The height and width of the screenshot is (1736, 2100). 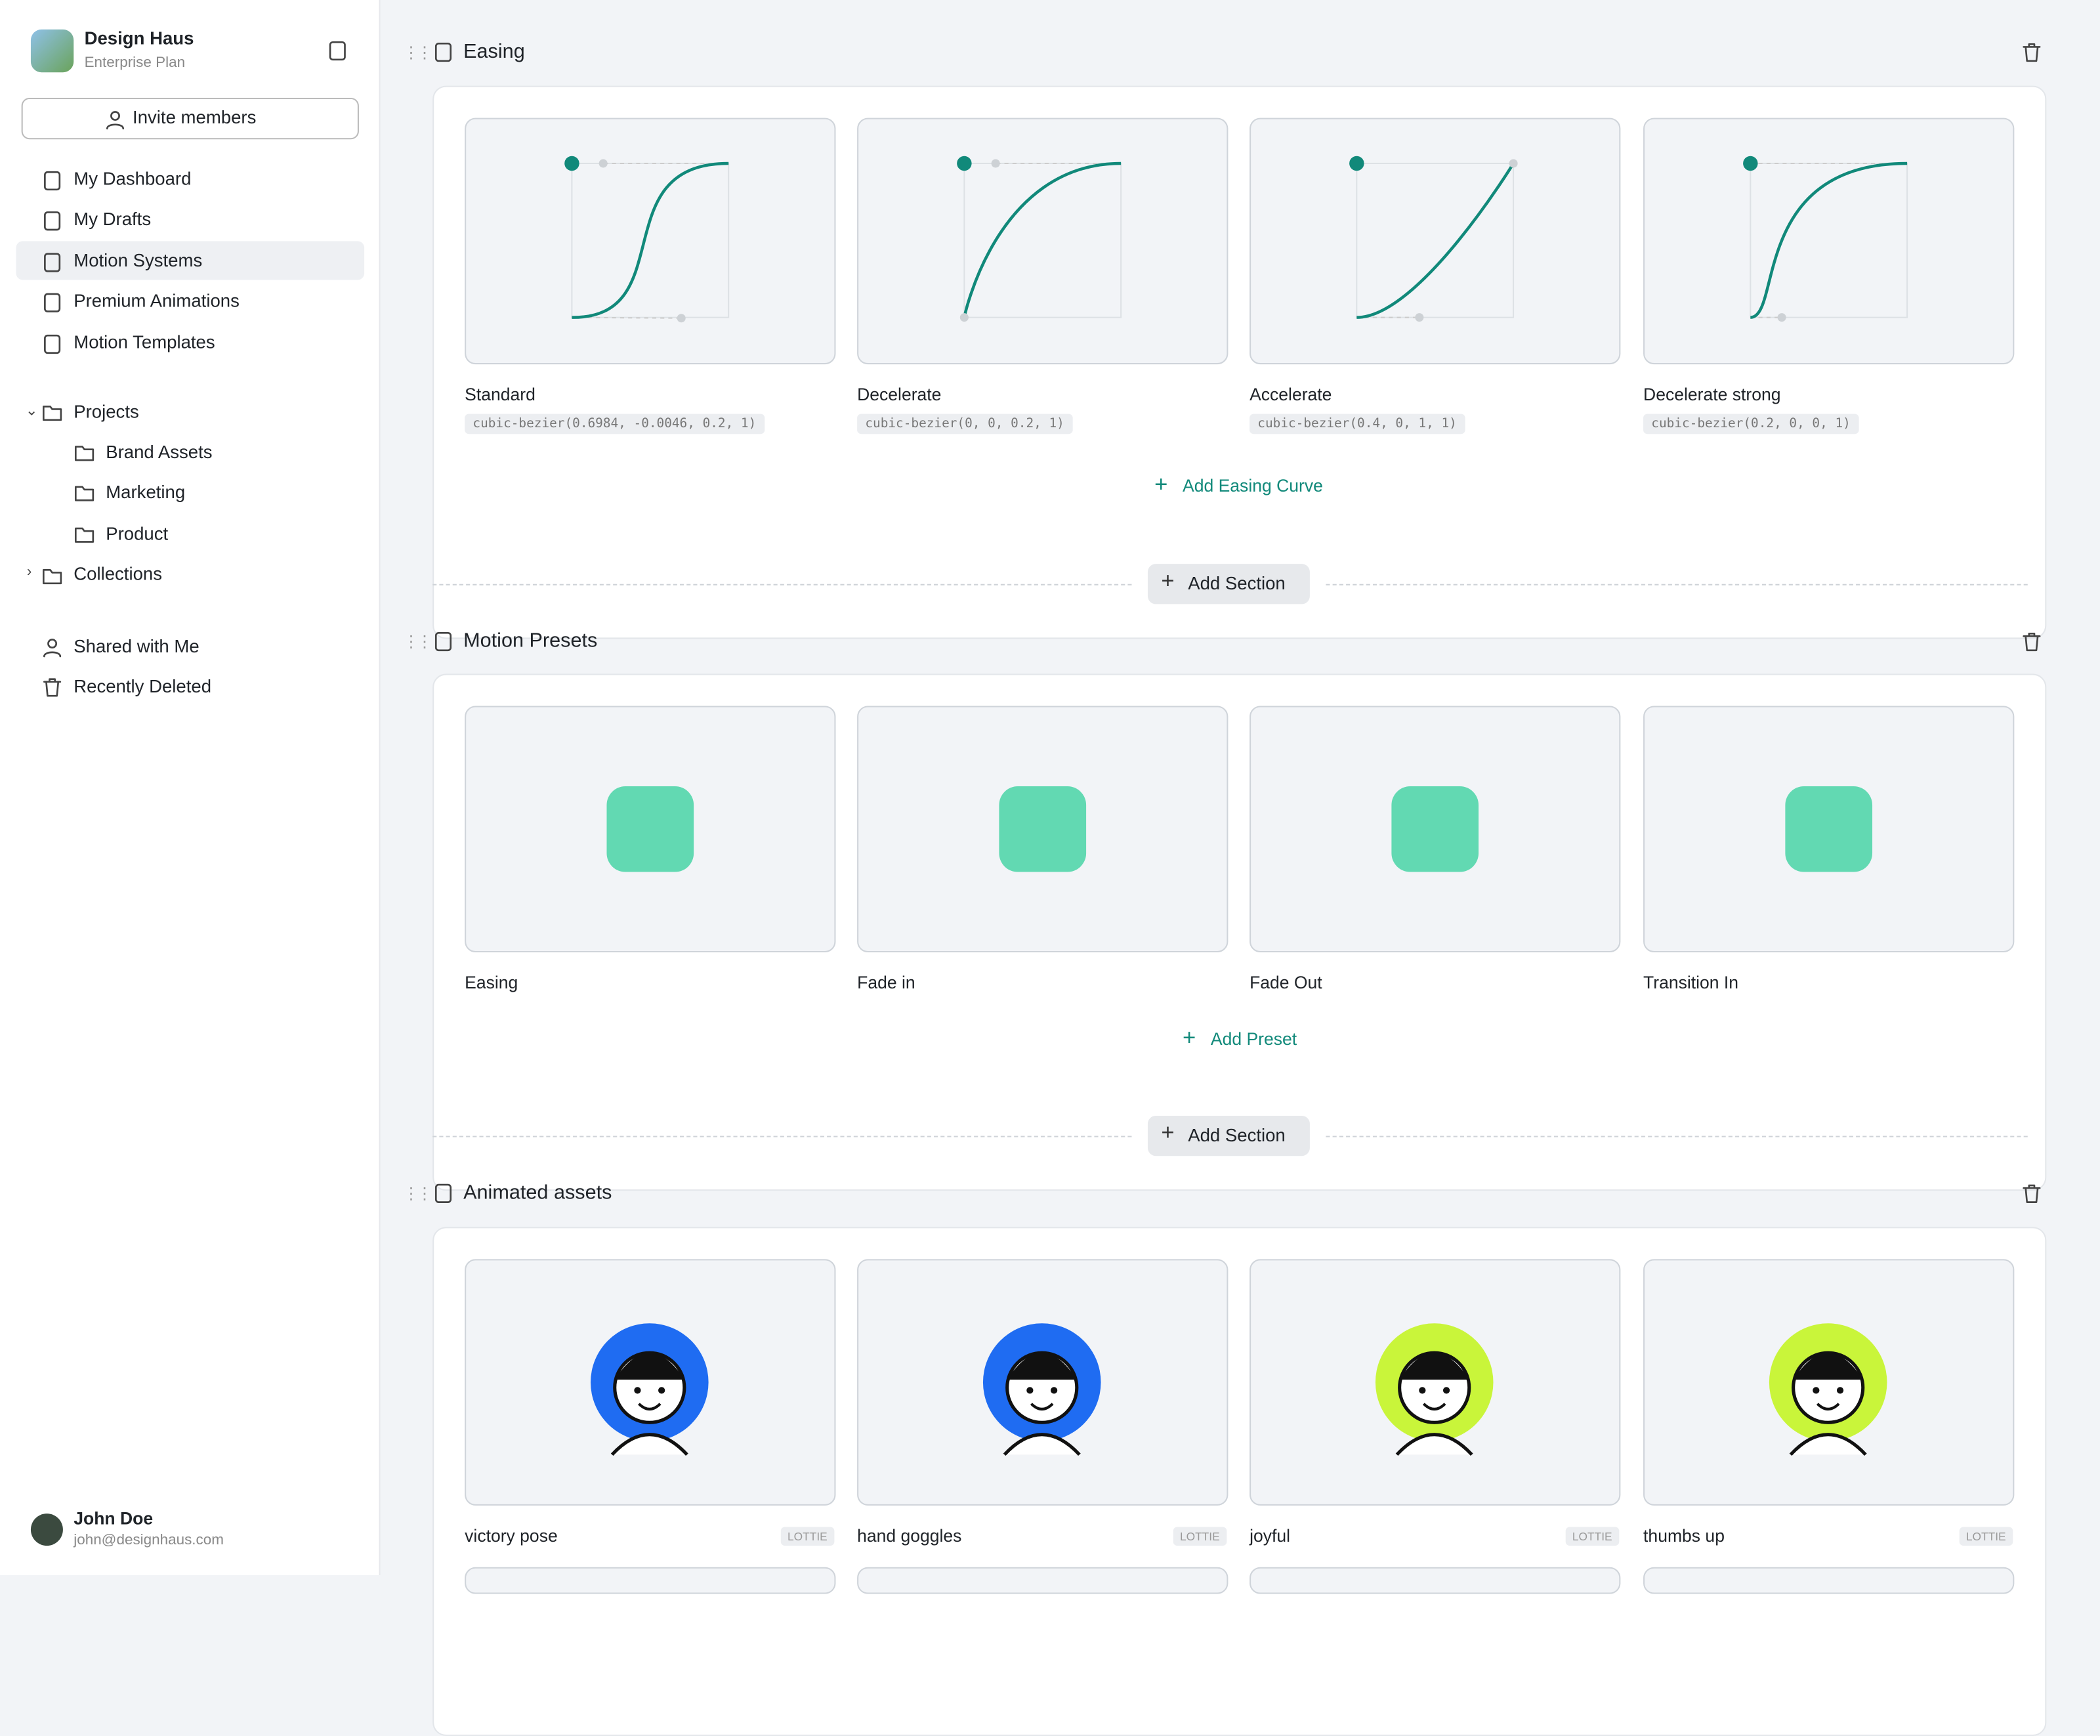 What do you see at coordinates (1253, 1038) in the screenshot?
I see `add-item: Add Preset` at bounding box center [1253, 1038].